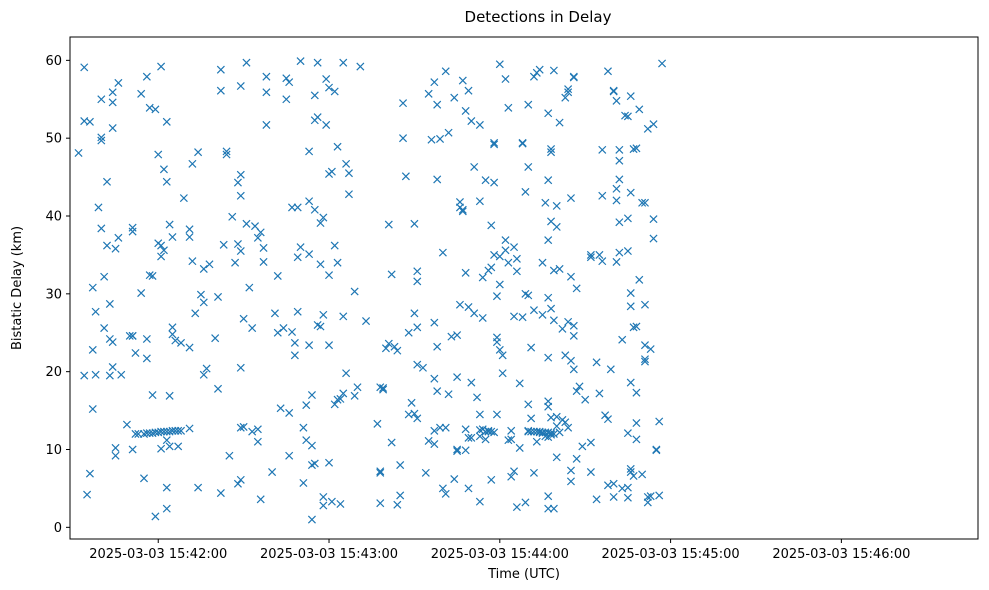 This screenshot has height=590, width=989. Describe the element at coordinates (17, 288) in the screenshot. I see `y-axis-label: Bistatic Delay (km)` at that location.